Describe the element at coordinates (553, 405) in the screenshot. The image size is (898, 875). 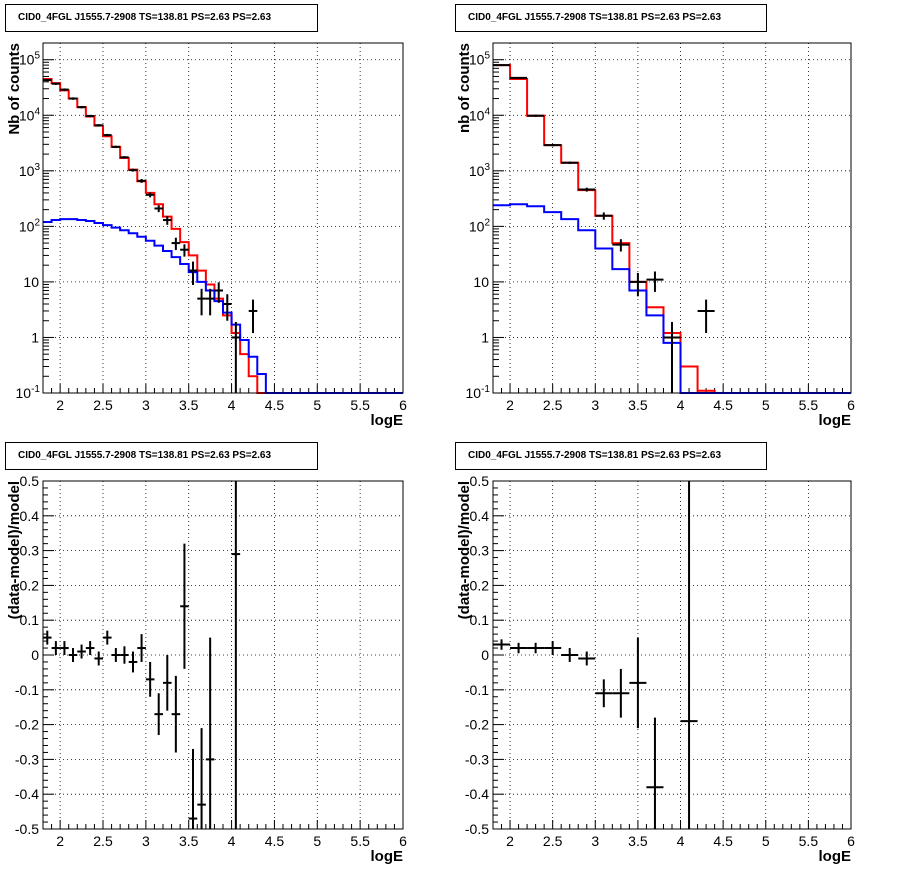
I see `panel2-x-tick-label-1: 2.5` at that location.